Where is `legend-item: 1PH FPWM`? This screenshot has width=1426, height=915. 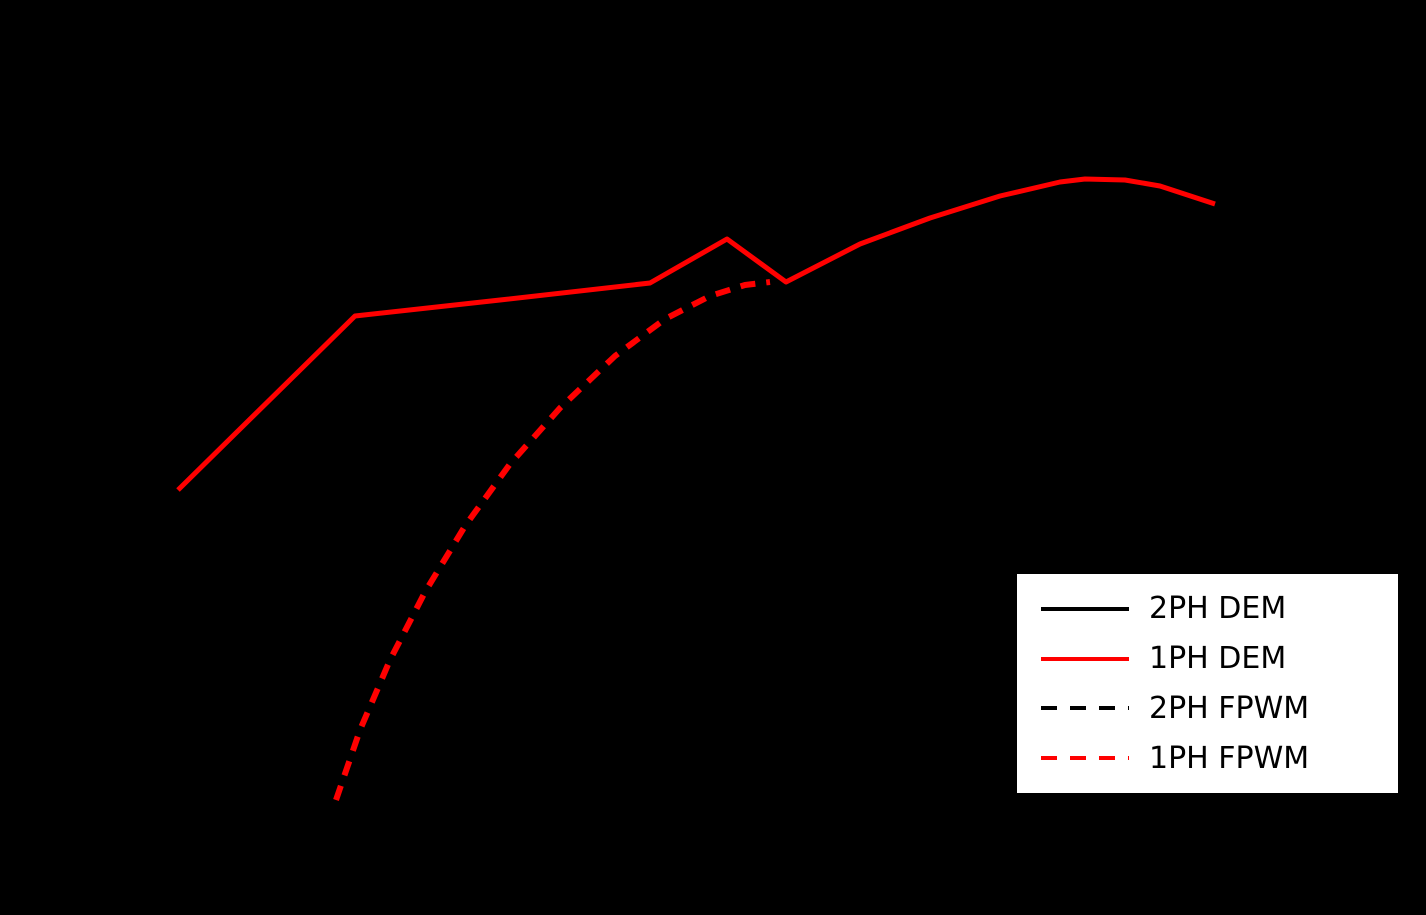
legend-item: 1PH FPWM is located at coordinates (1218, 758).